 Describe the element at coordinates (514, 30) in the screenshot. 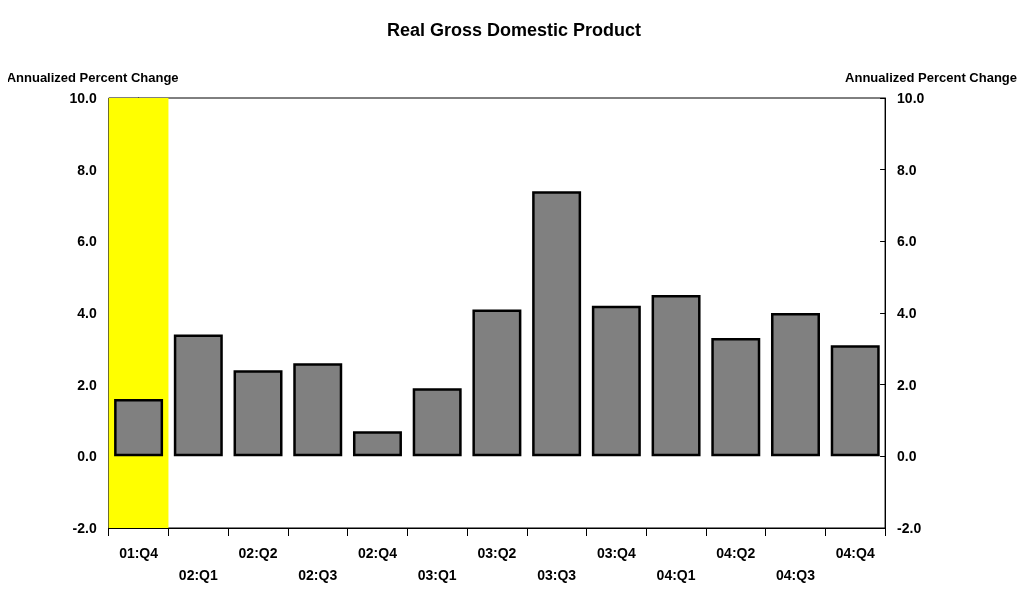

I see `chart-title: Real Gross Domestic Product` at that location.